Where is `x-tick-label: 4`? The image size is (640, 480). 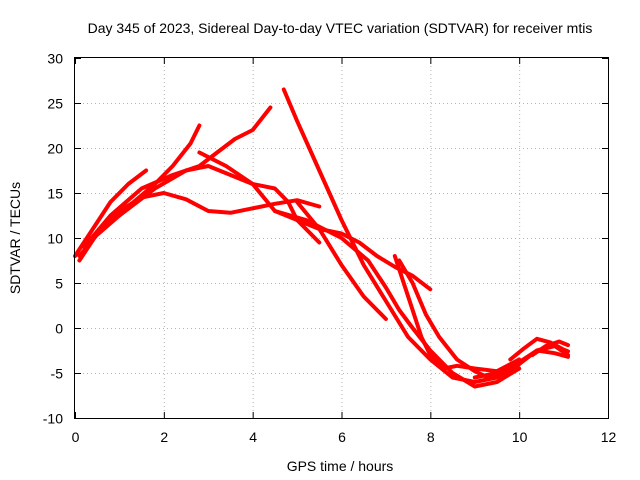 x-tick-label: 4 is located at coordinates (253, 437).